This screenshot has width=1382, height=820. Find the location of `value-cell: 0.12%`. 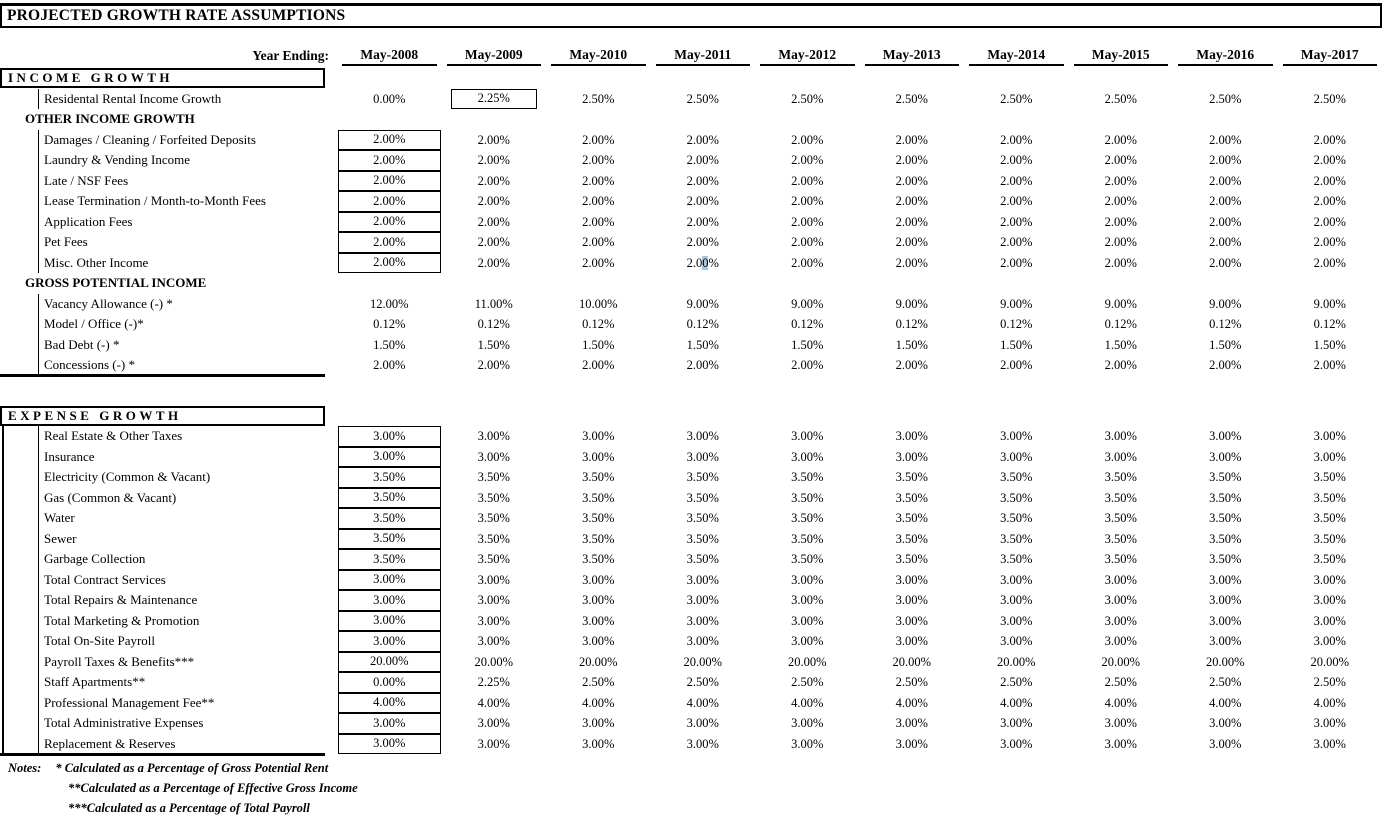

value-cell: 0.12% is located at coordinates (1121, 324).